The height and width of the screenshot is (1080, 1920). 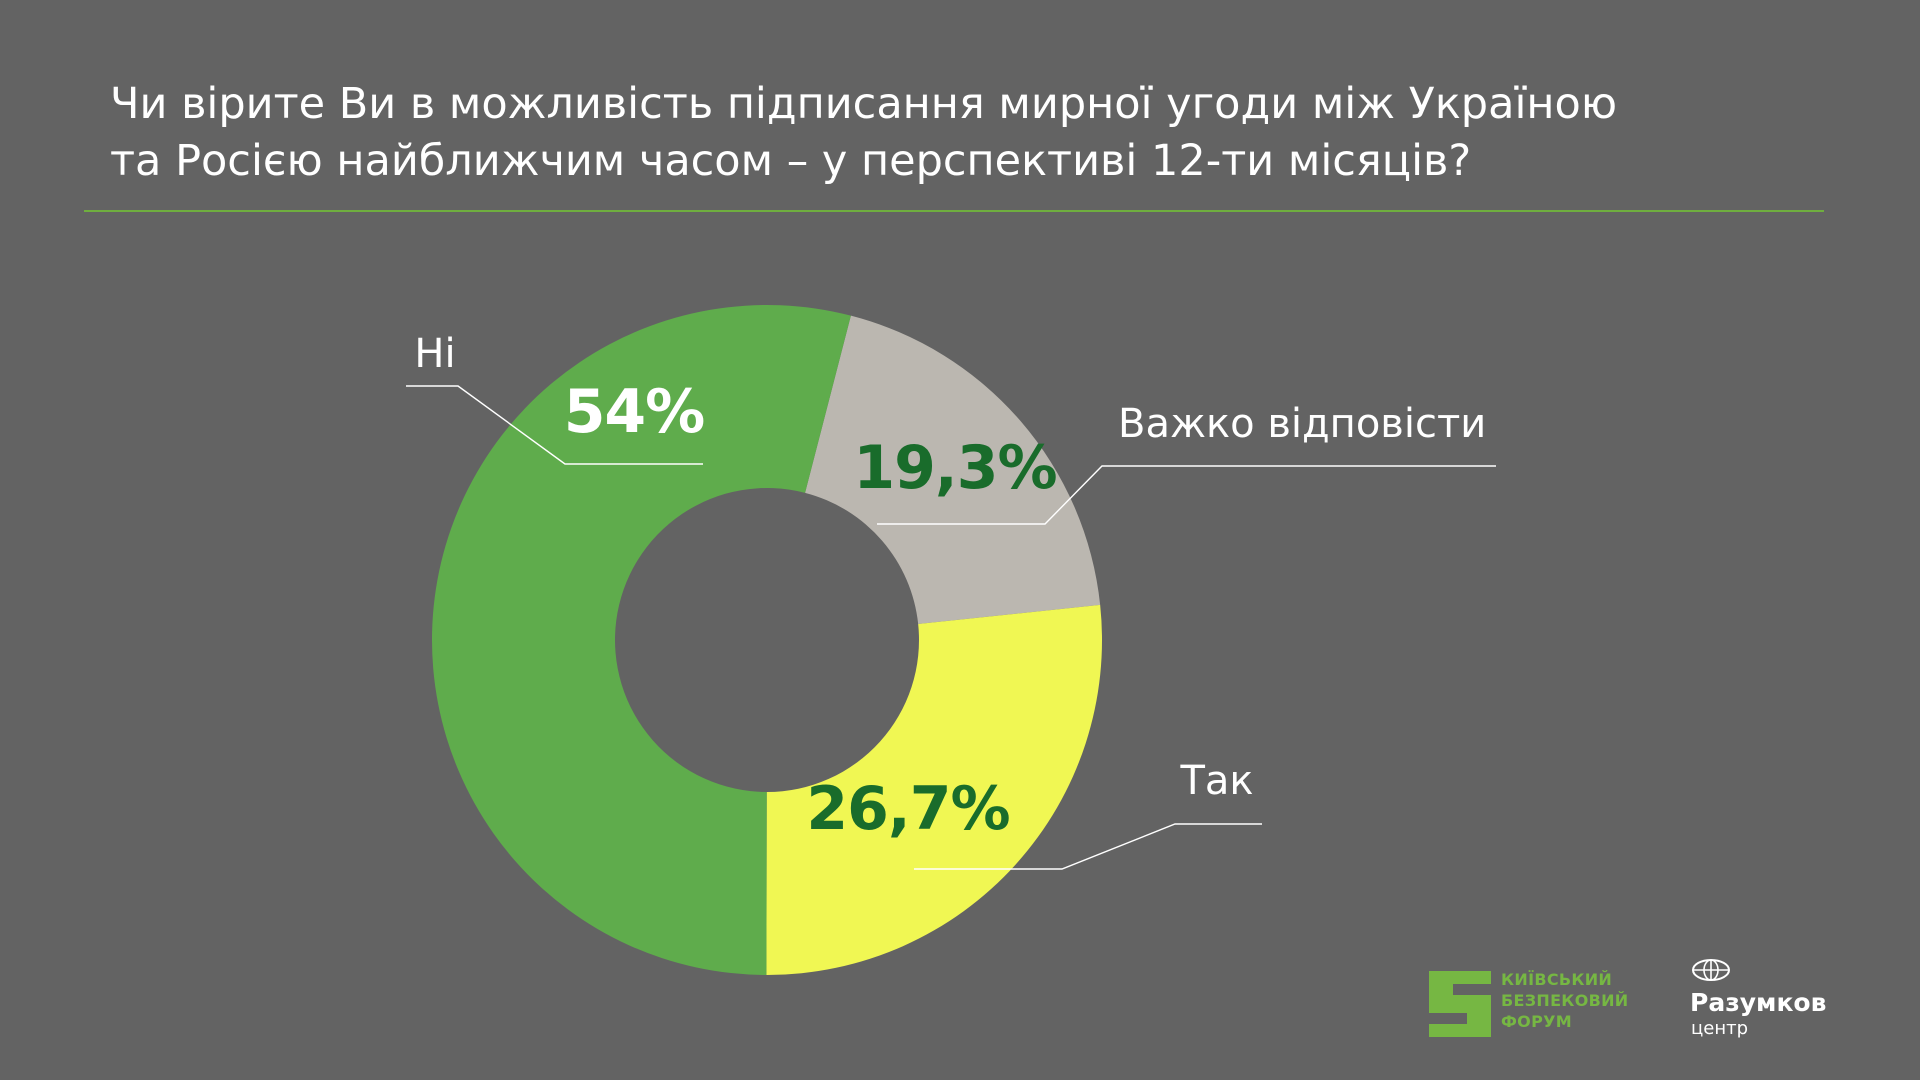 What do you see at coordinates (1460, 1004) in the screenshot?
I see `kbf-s-mark-icon` at bounding box center [1460, 1004].